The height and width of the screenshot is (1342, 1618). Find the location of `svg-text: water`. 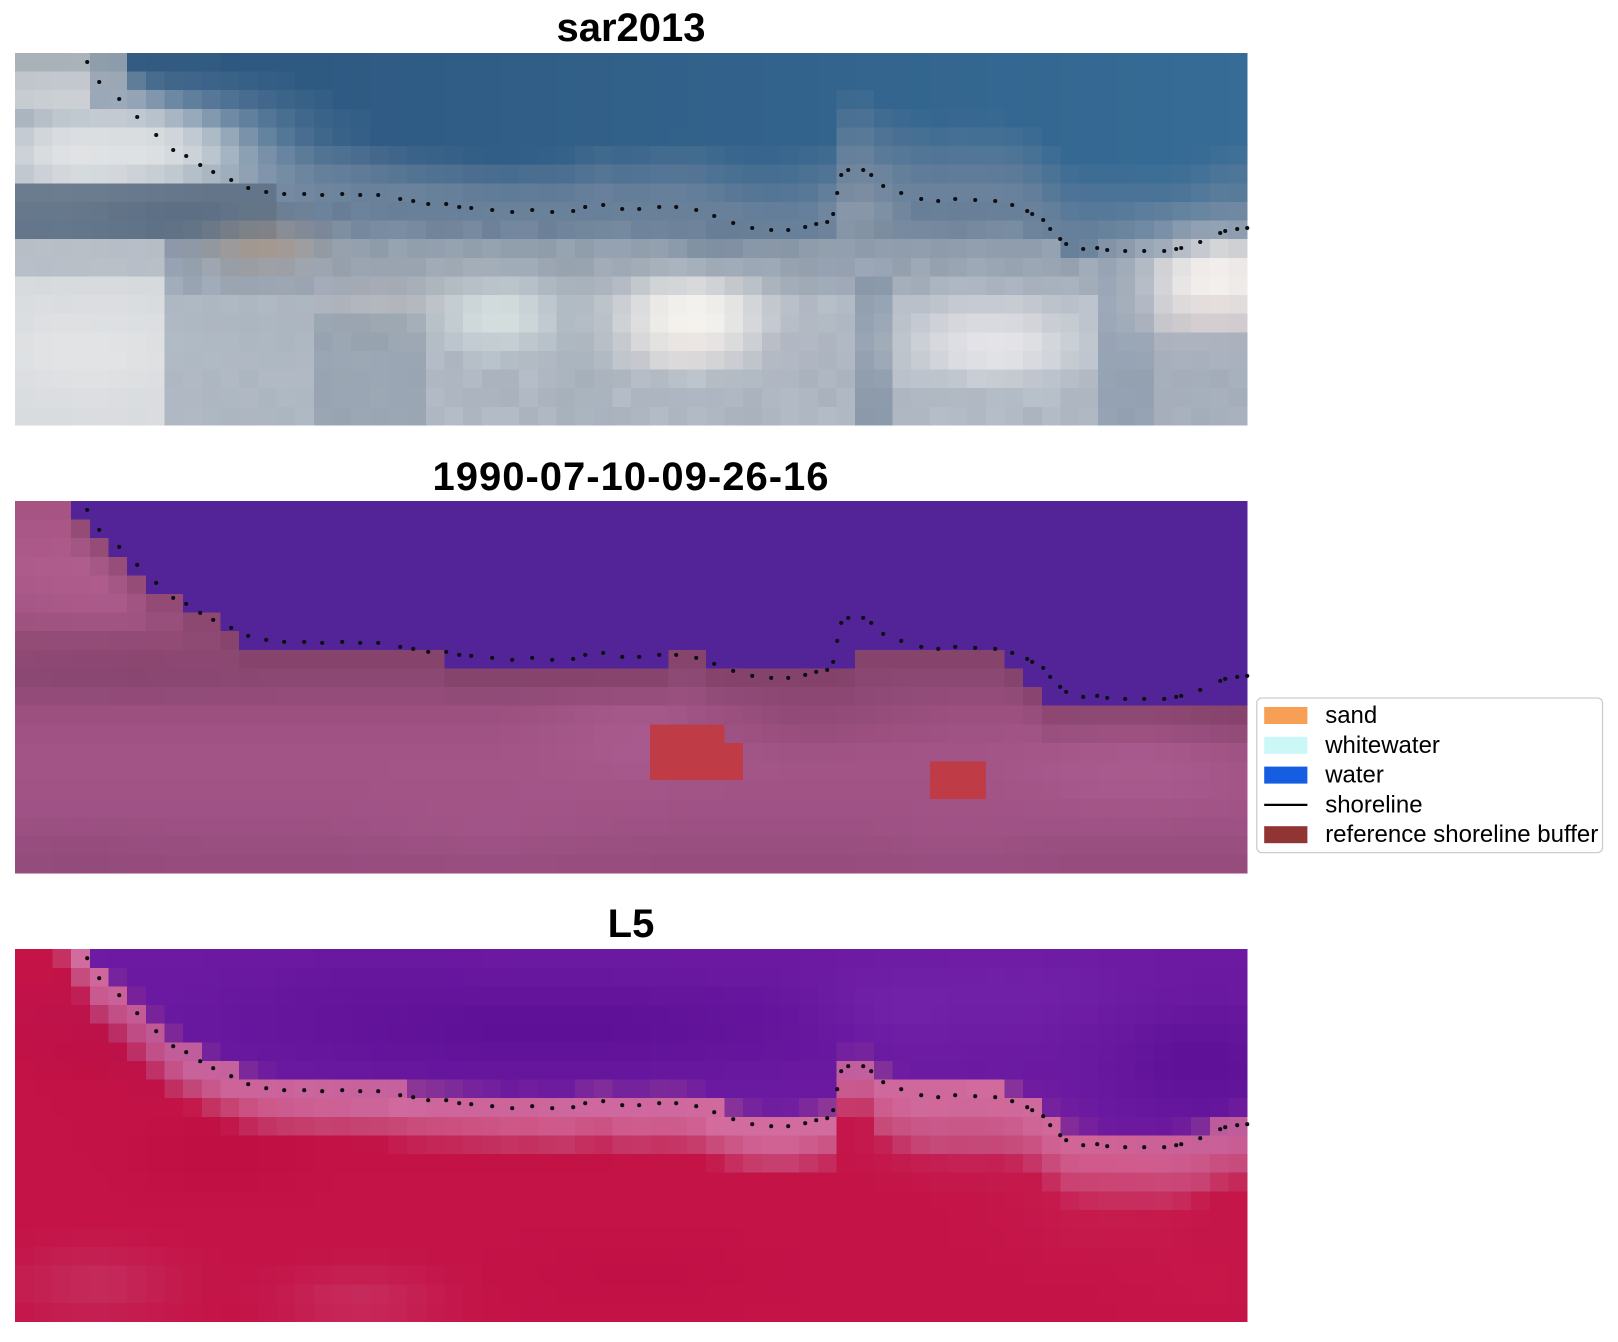

svg-text: water is located at coordinates (1354, 775).